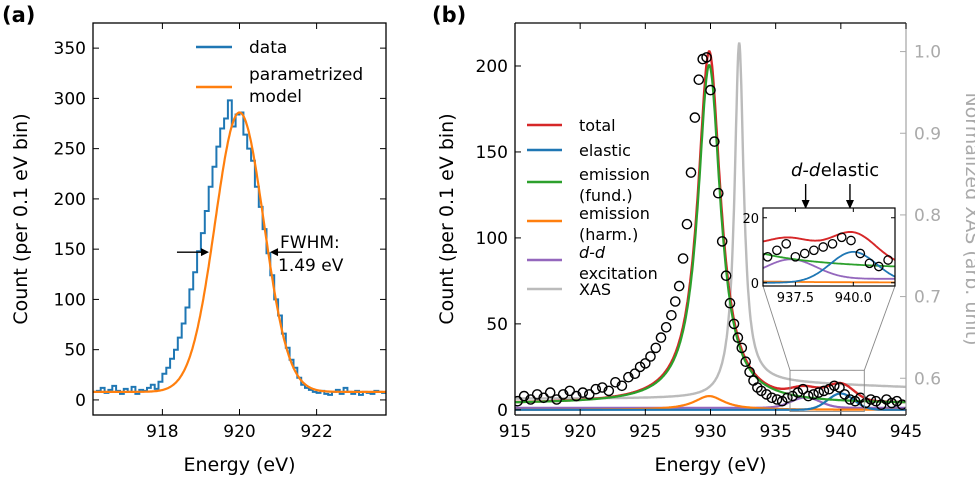  I want to click on panel-a-ytick-label: 100, so click(70, 300).